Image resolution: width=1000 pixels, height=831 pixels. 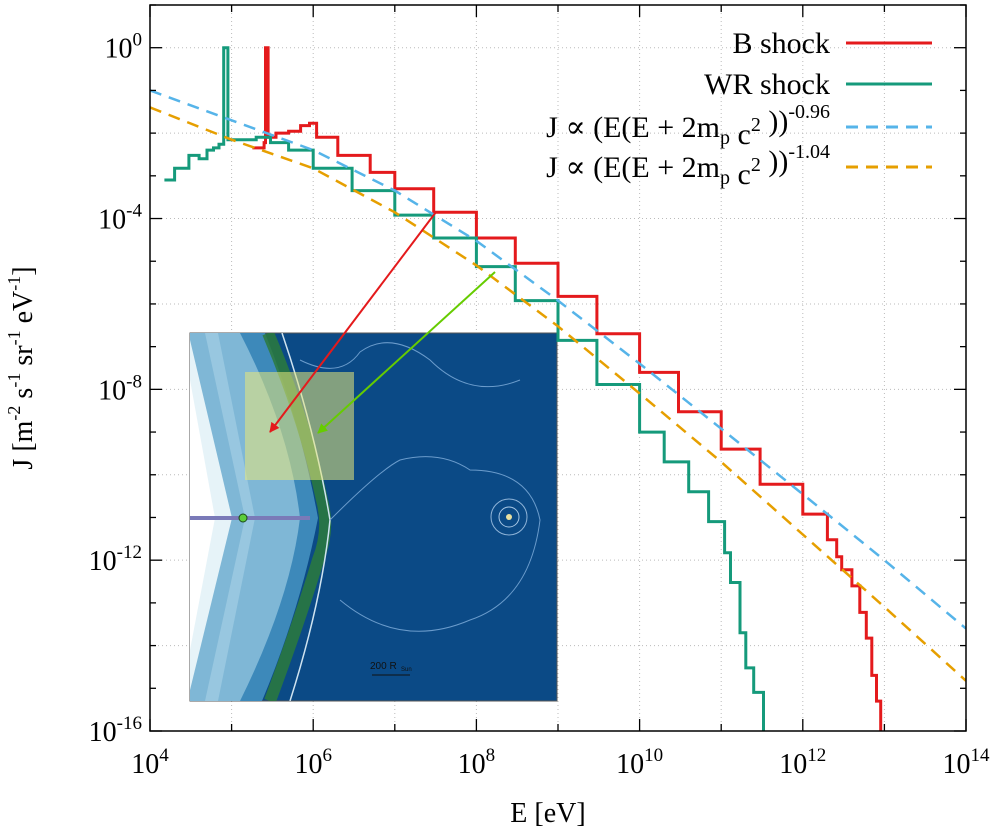 I want to click on legend-entry-label: J ∝ (E(E + 2mp c2 ))-1.04, so click(x=688, y=166).